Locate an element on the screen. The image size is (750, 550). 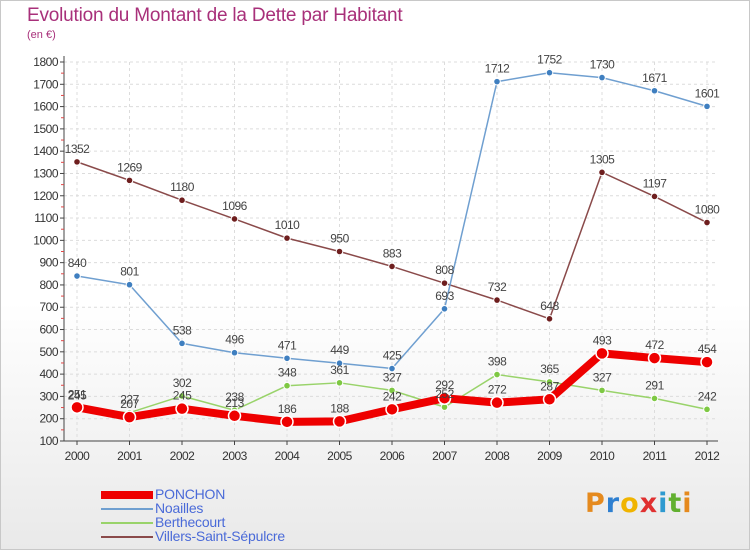
data-label: 361 is located at coordinates (339, 370).